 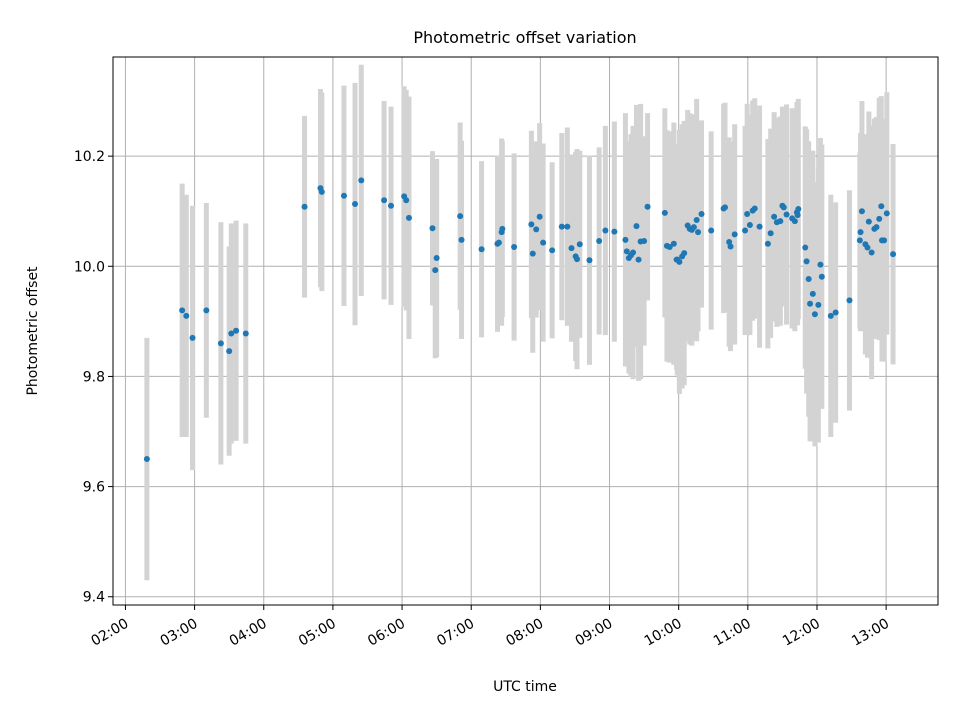 I want to click on x-axis-label: UTC time, so click(x=525, y=687).